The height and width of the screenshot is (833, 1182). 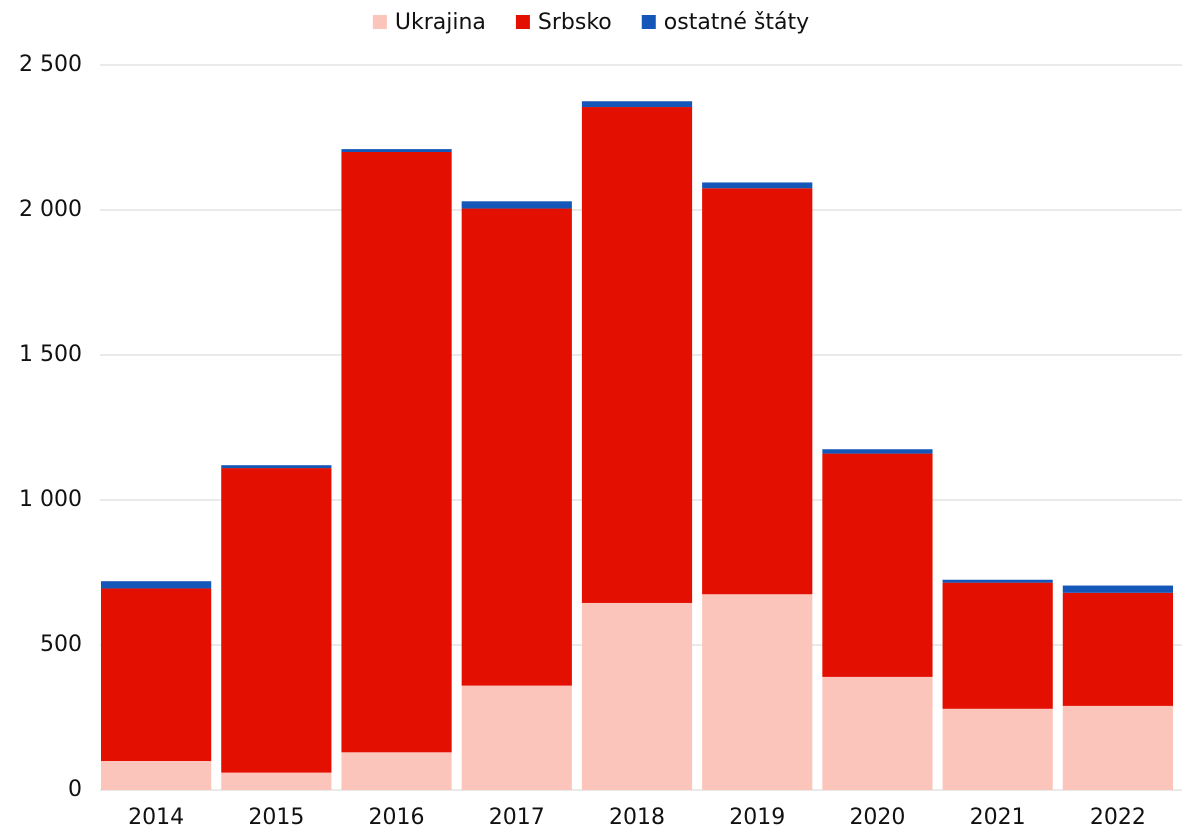 I want to click on x-tick-label: 2018, so click(x=637, y=817).